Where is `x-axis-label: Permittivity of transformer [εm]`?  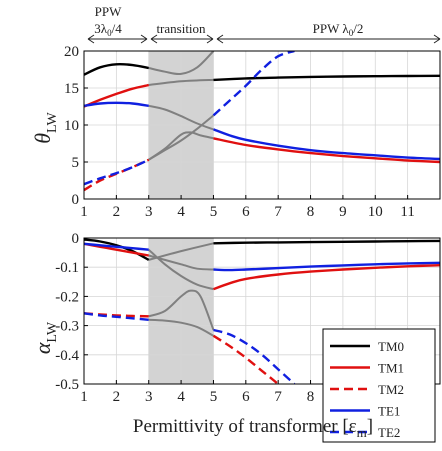 x-axis-label: Permittivity of transformer [εm] is located at coordinates (253, 428).